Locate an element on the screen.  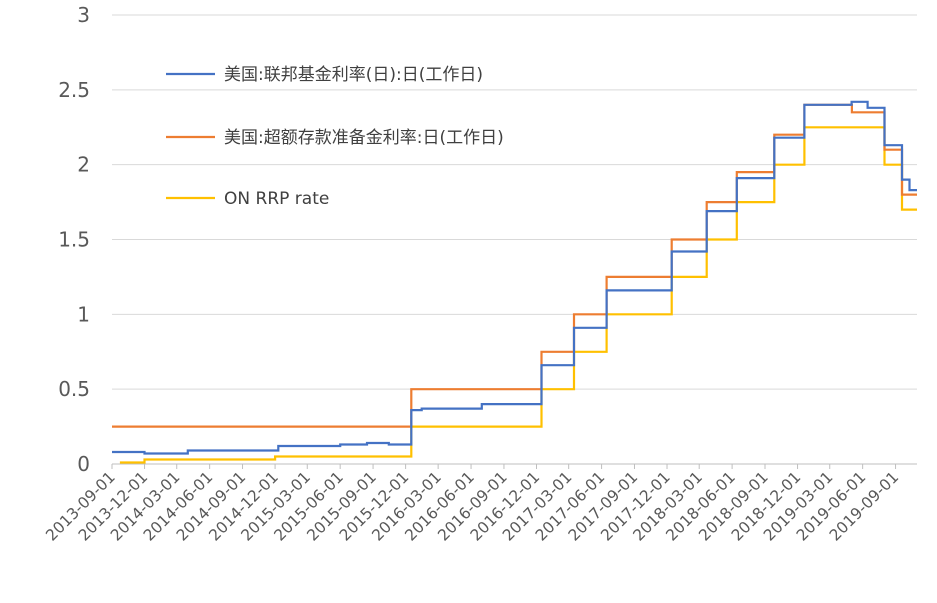
legend-label: 美国:联邦基金利率(日):日(工作日) is located at coordinates (353, 75).